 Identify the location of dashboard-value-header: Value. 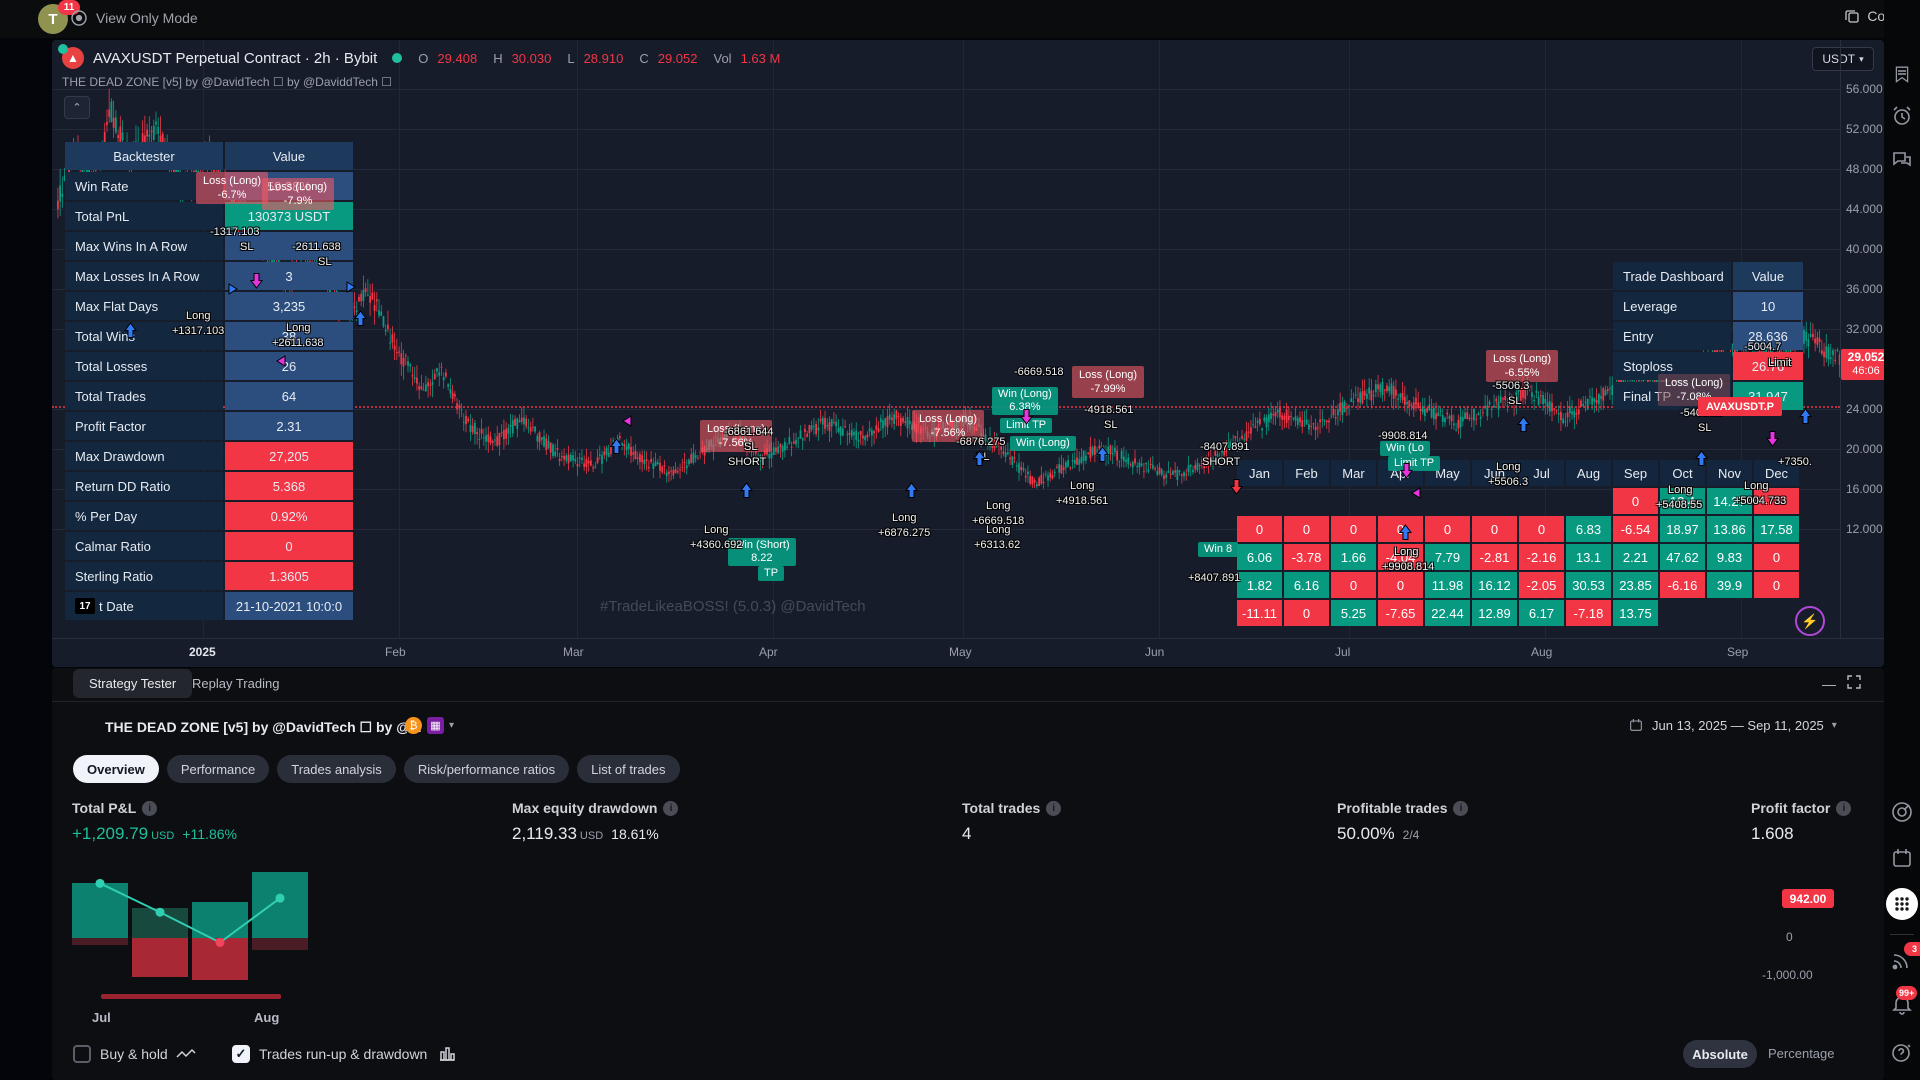
(1768, 276).